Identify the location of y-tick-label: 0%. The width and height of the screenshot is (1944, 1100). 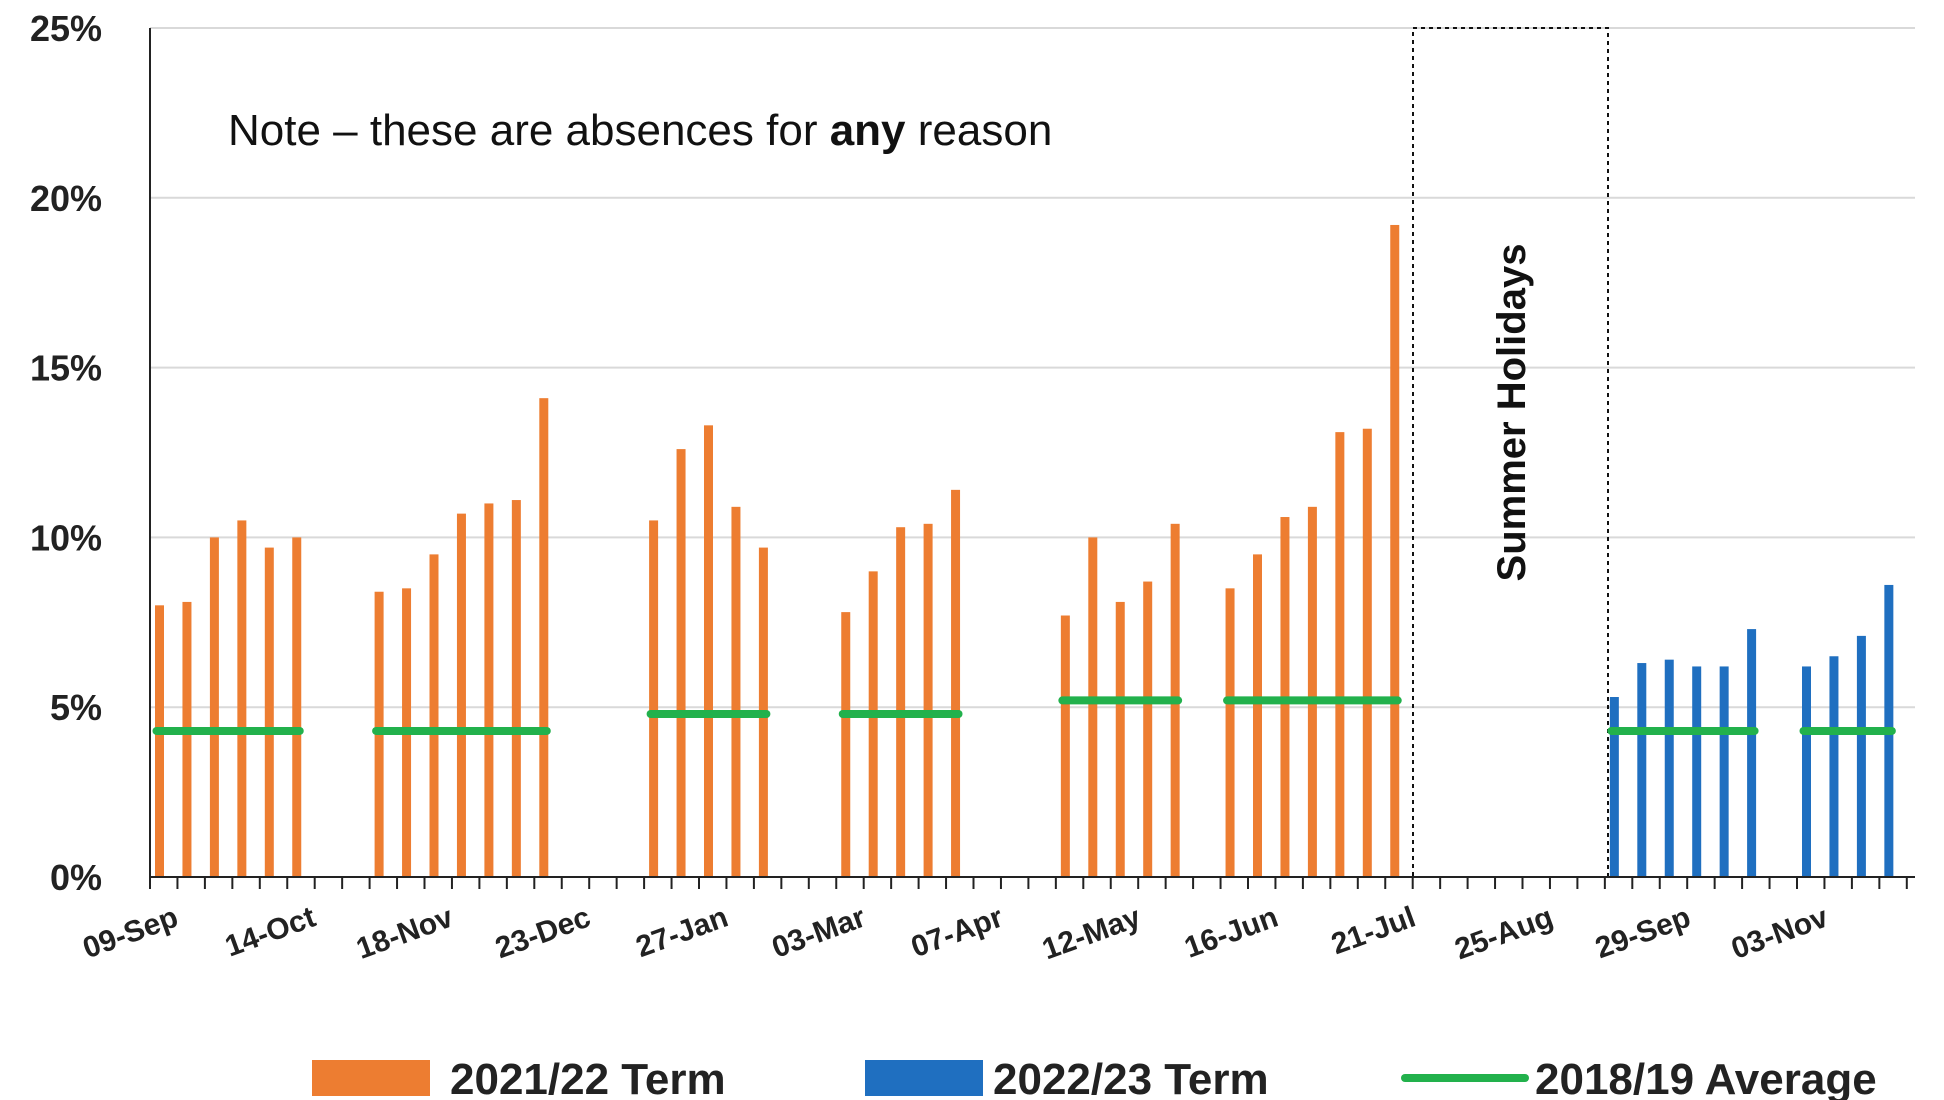
(76, 877).